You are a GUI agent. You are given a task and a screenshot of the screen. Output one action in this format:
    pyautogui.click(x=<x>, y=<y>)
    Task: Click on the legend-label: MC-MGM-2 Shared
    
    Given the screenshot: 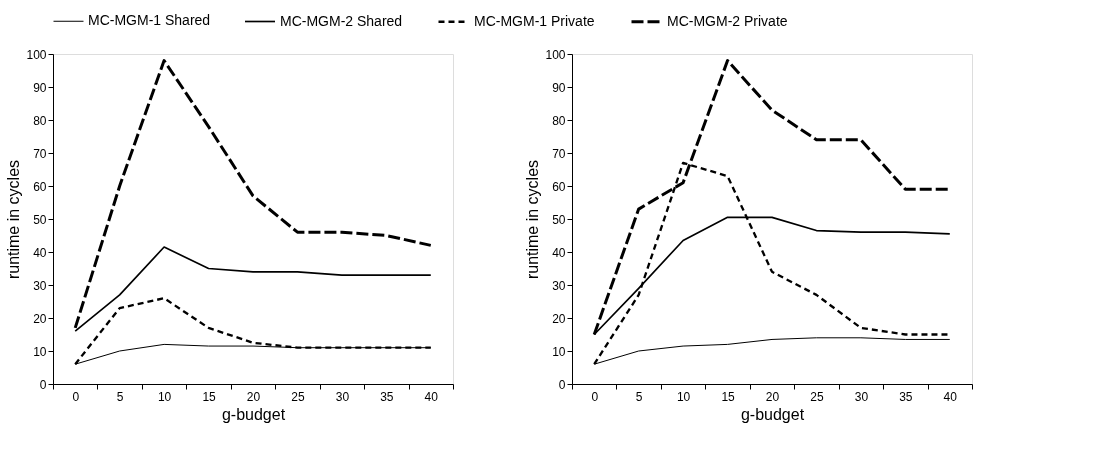 What is the action you would take?
    pyautogui.click(x=341, y=20)
    